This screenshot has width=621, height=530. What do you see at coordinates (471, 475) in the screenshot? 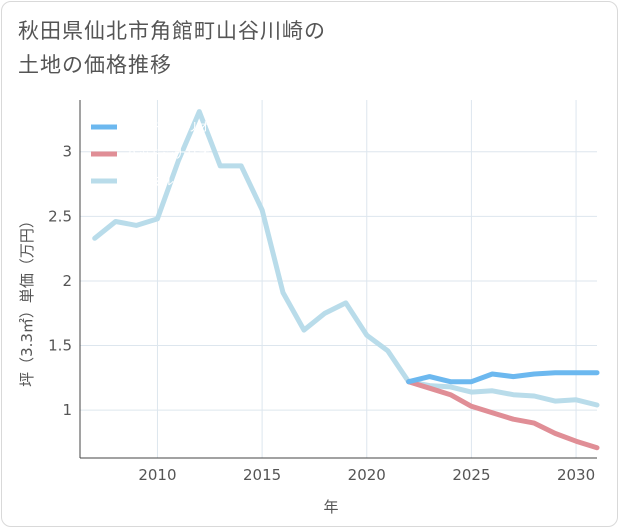
I see `x-tick-label: 2025` at bounding box center [471, 475].